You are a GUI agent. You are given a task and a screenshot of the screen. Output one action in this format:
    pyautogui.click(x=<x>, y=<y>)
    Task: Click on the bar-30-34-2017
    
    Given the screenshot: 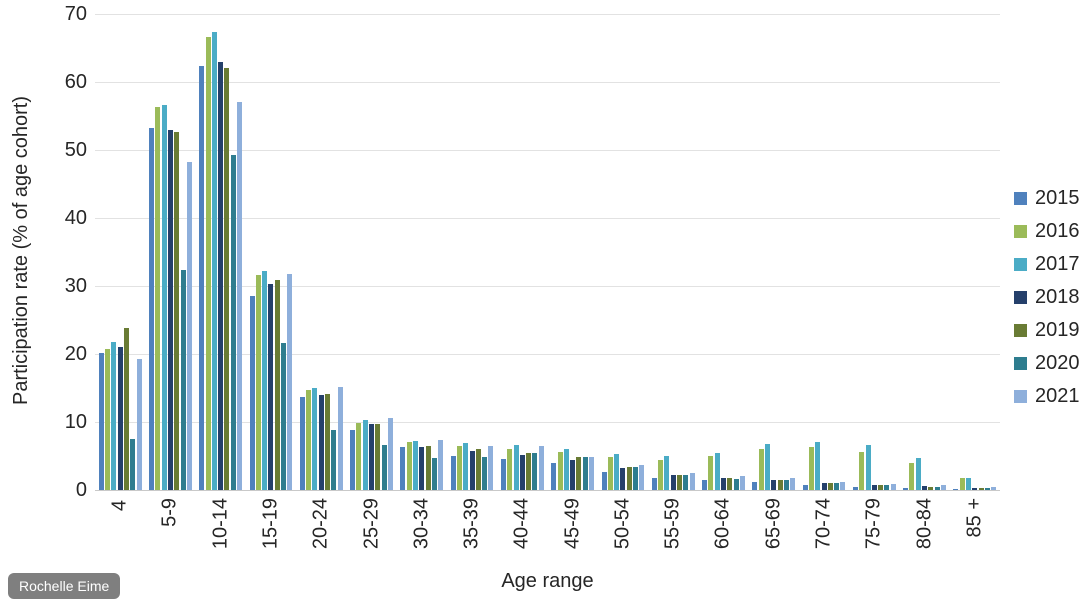 What is the action you would take?
    pyautogui.click(x=415, y=465)
    